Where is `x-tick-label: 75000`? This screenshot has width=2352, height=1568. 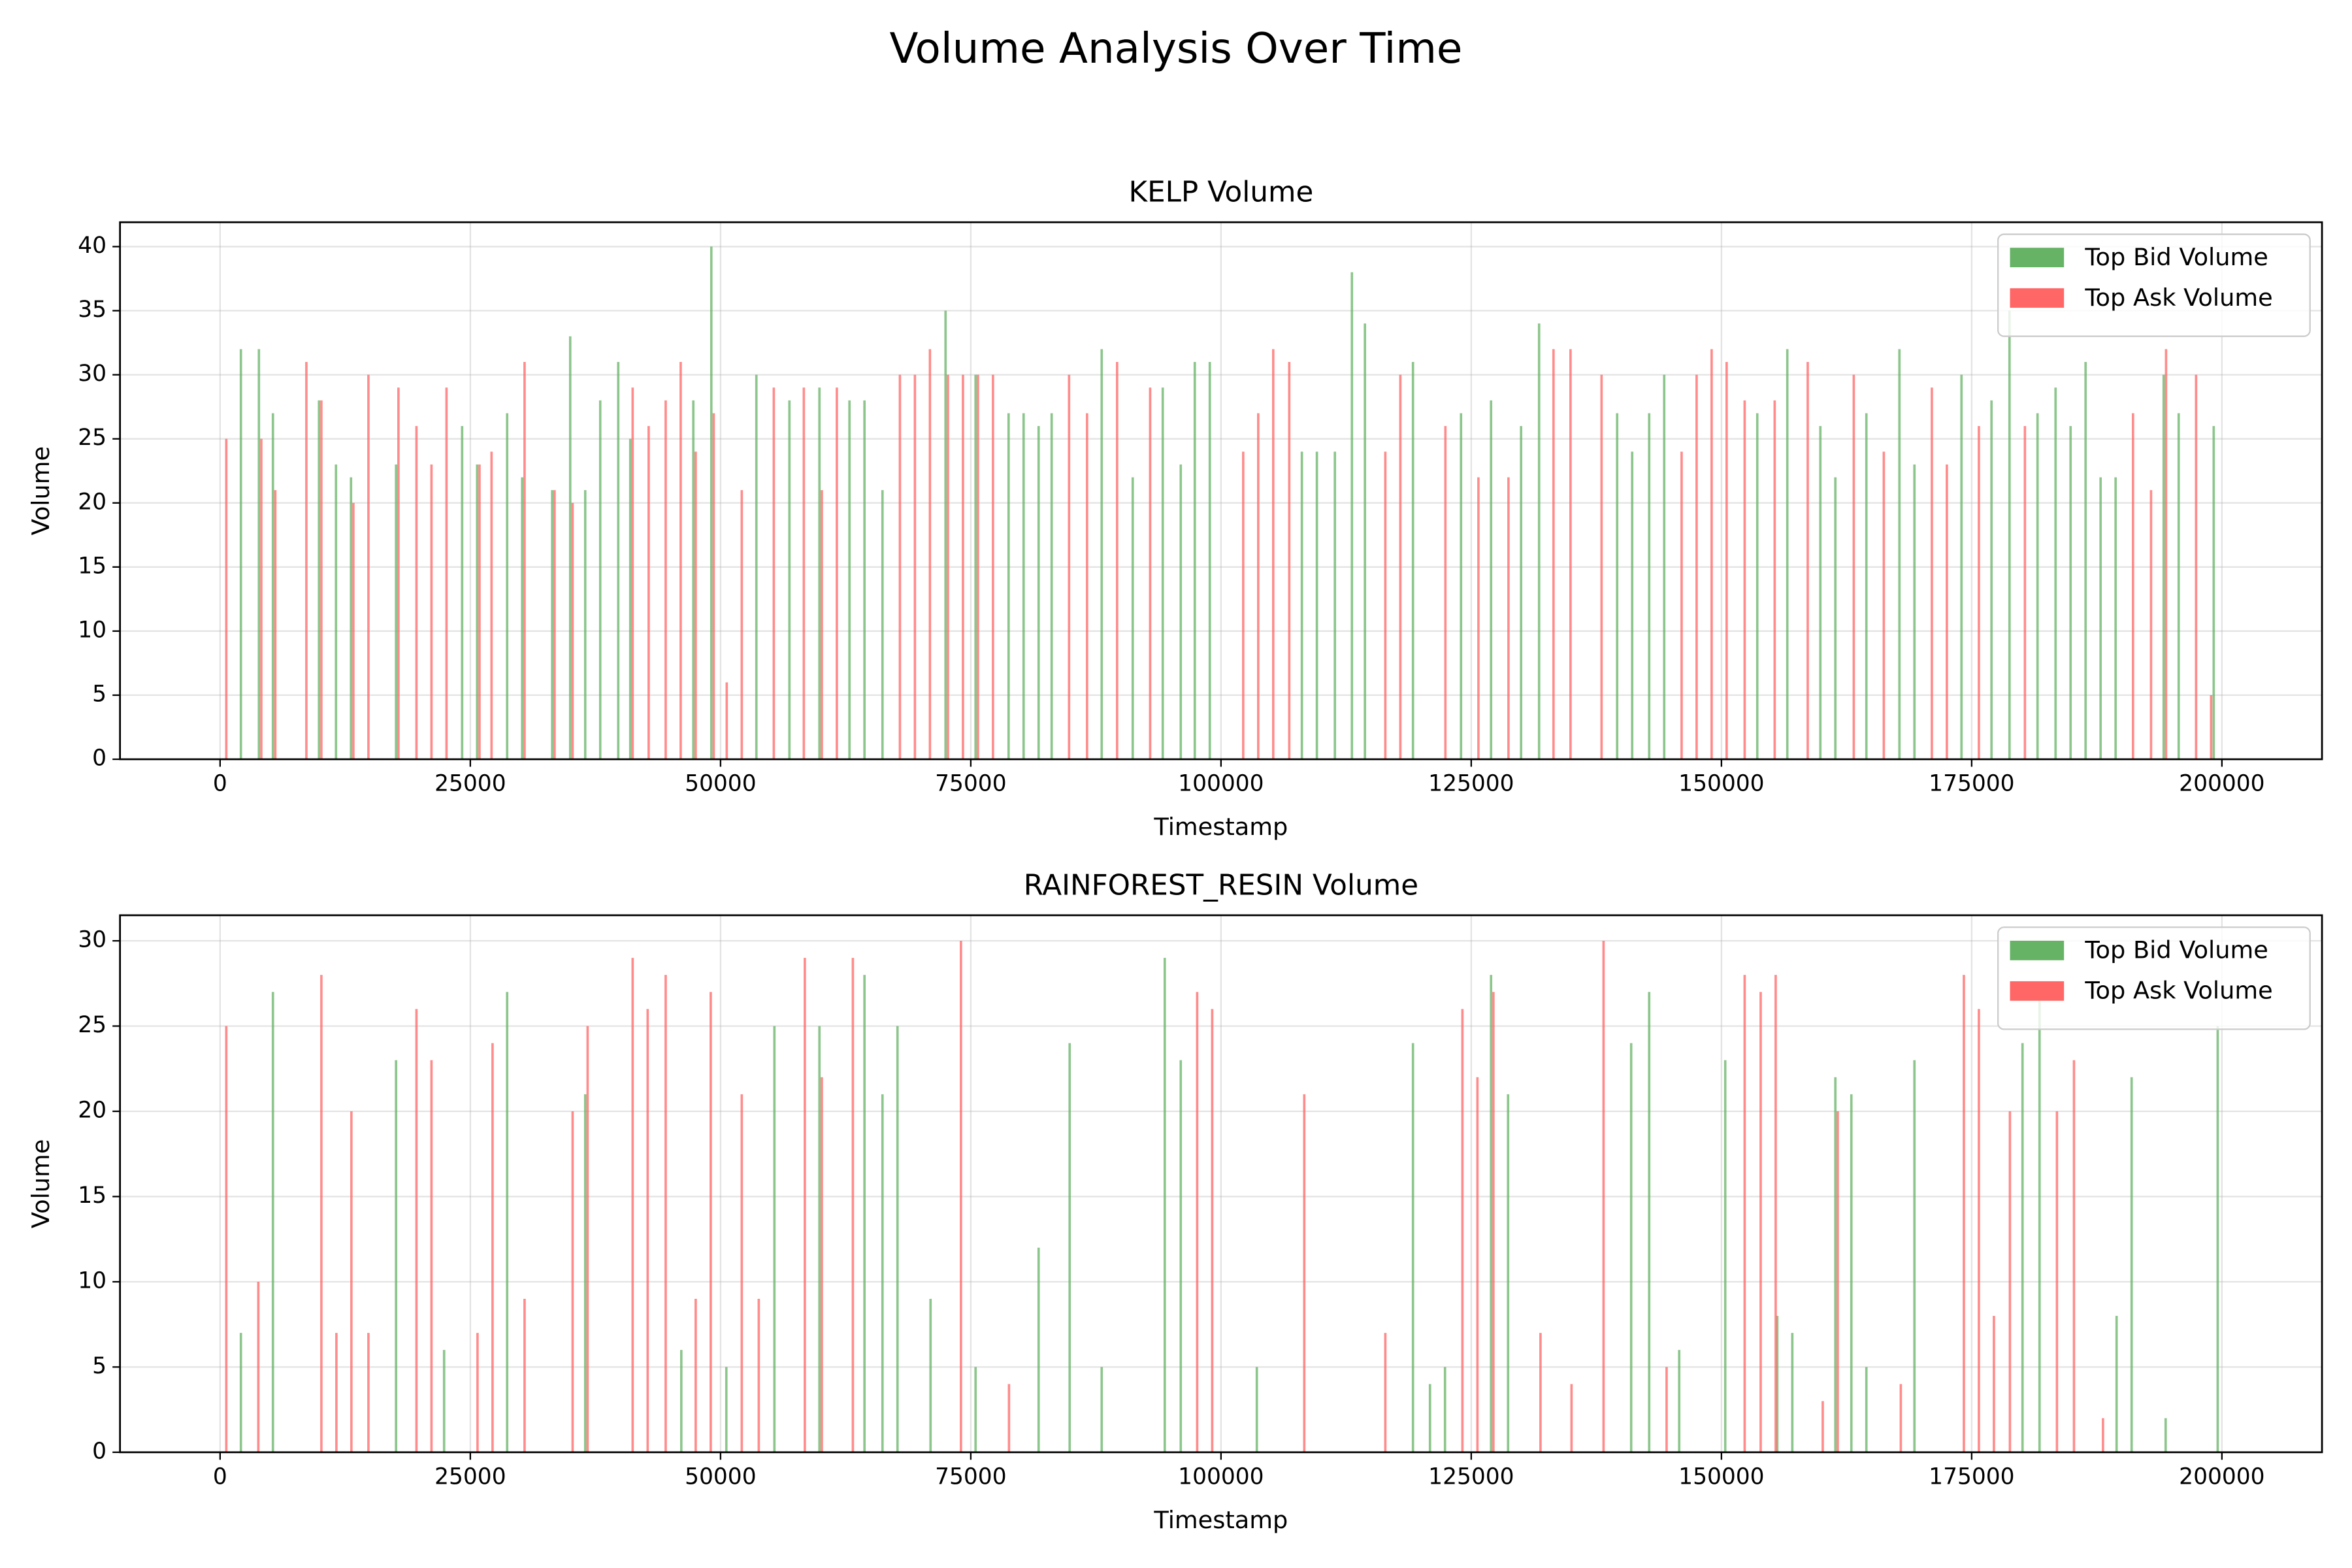
x-tick-label: 75000 is located at coordinates (971, 1476).